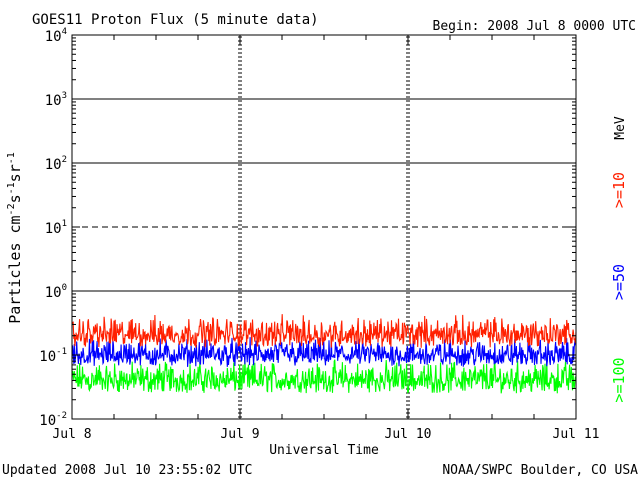 This screenshot has height=480, width=640. Describe the element at coordinates (619, 379) in the screenshot. I see `legend-label: >=100` at that location.